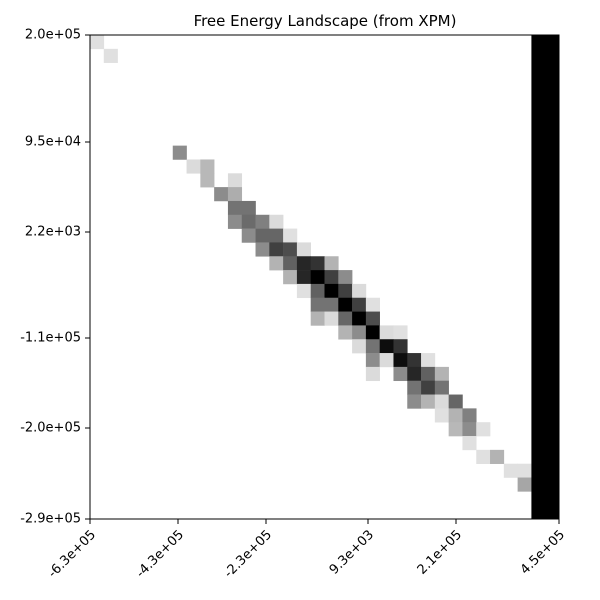 The width and height of the screenshot is (600, 600). Describe the element at coordinates (72, 554) in the screenshot. I see `x-tick-label: -6.3e+05` at that location.